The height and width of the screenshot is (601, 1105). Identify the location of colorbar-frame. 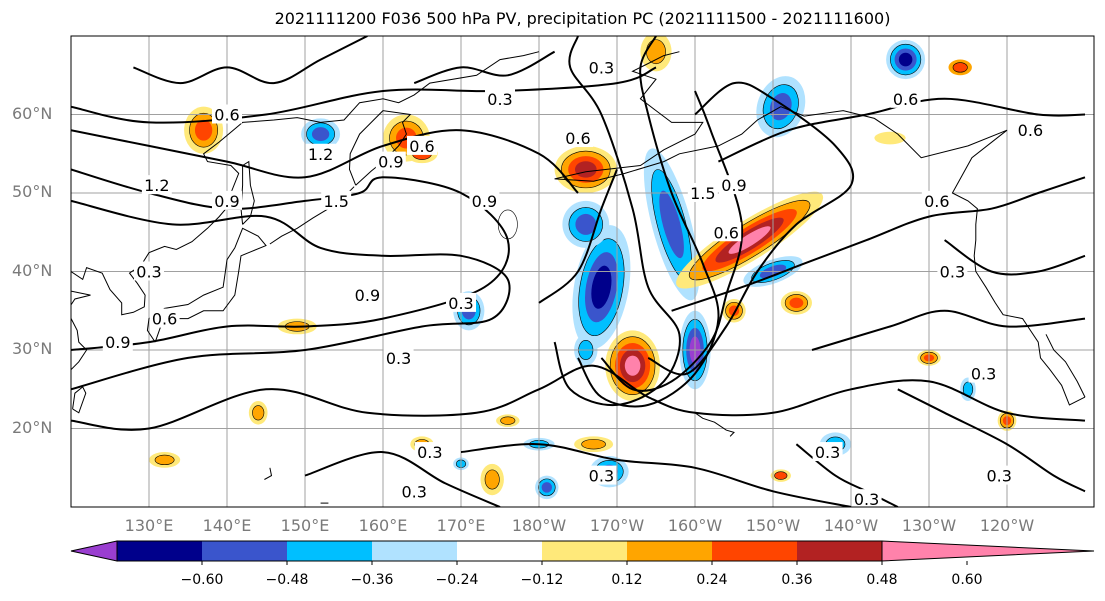
(499, 551).